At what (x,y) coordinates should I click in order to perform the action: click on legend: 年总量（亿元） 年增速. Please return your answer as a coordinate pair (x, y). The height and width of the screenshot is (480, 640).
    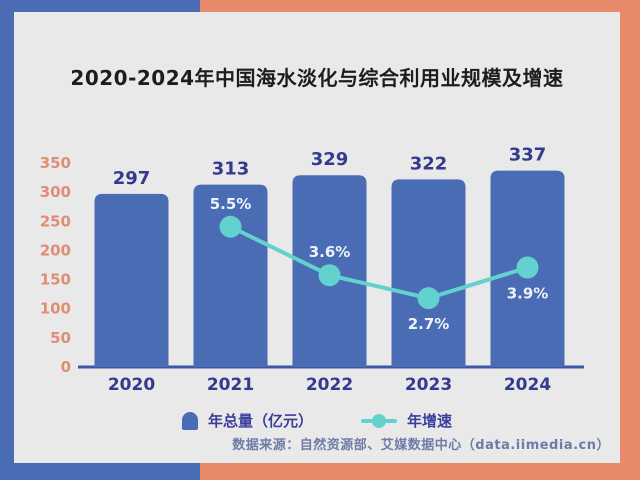
    Looking at the image, I should click on (317, 420).